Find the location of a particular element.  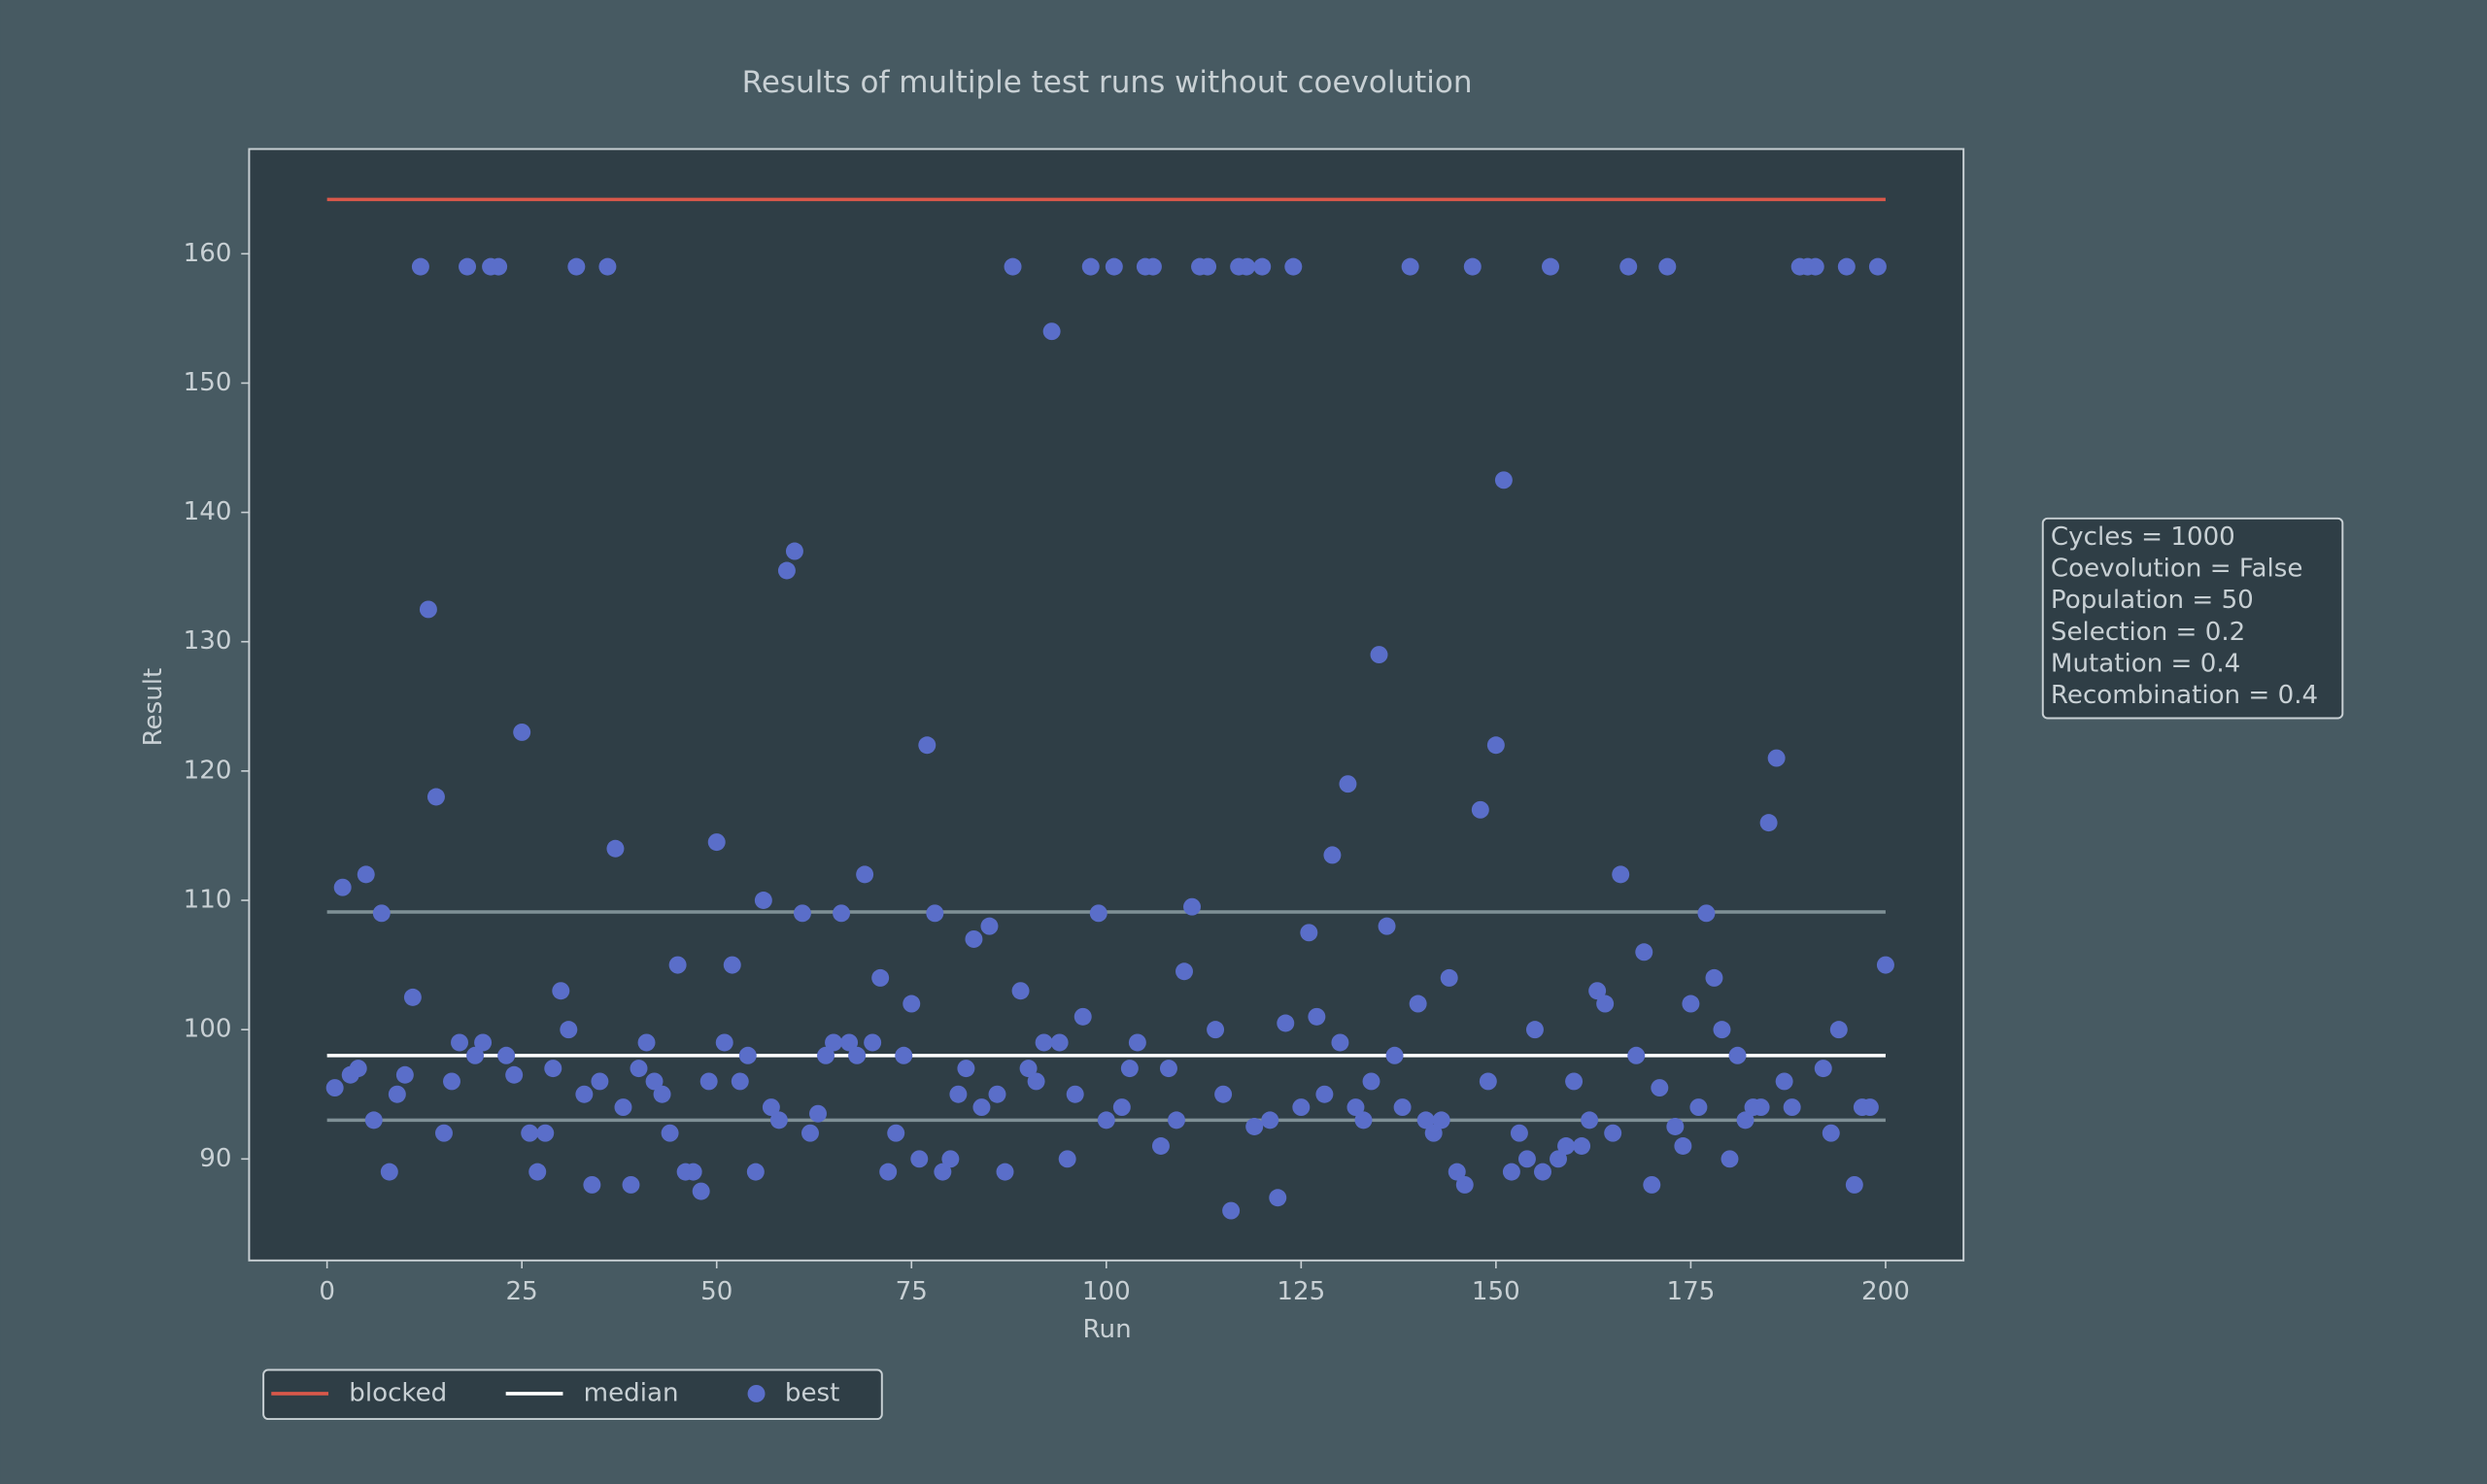

x-tick-label: 200 is located at coordinates (1885, 1291).